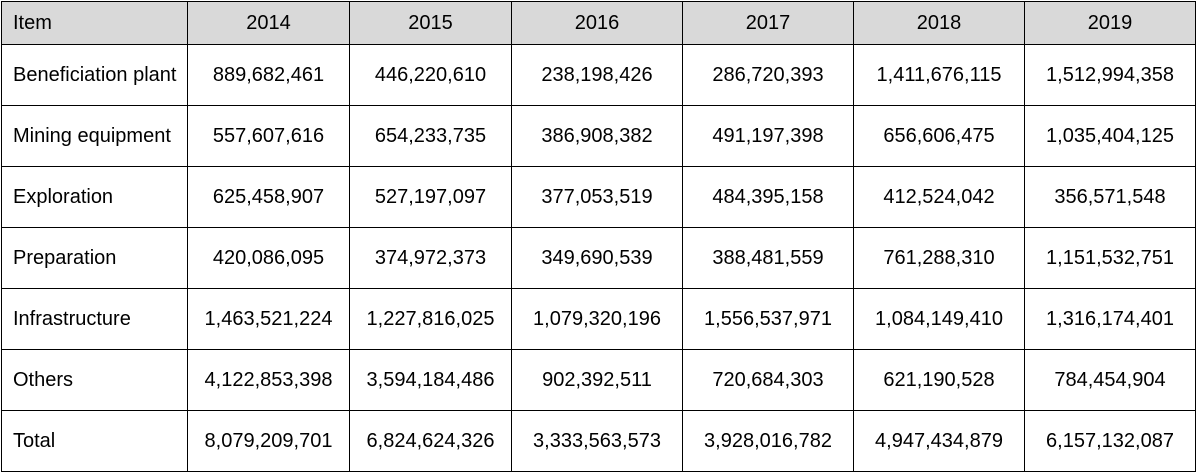 This screenshot has width=1197, height=472. What do you see at coordinates (94, 380) in the screenshot?
I see `row-label: Others` at bounding box center [94, 380].